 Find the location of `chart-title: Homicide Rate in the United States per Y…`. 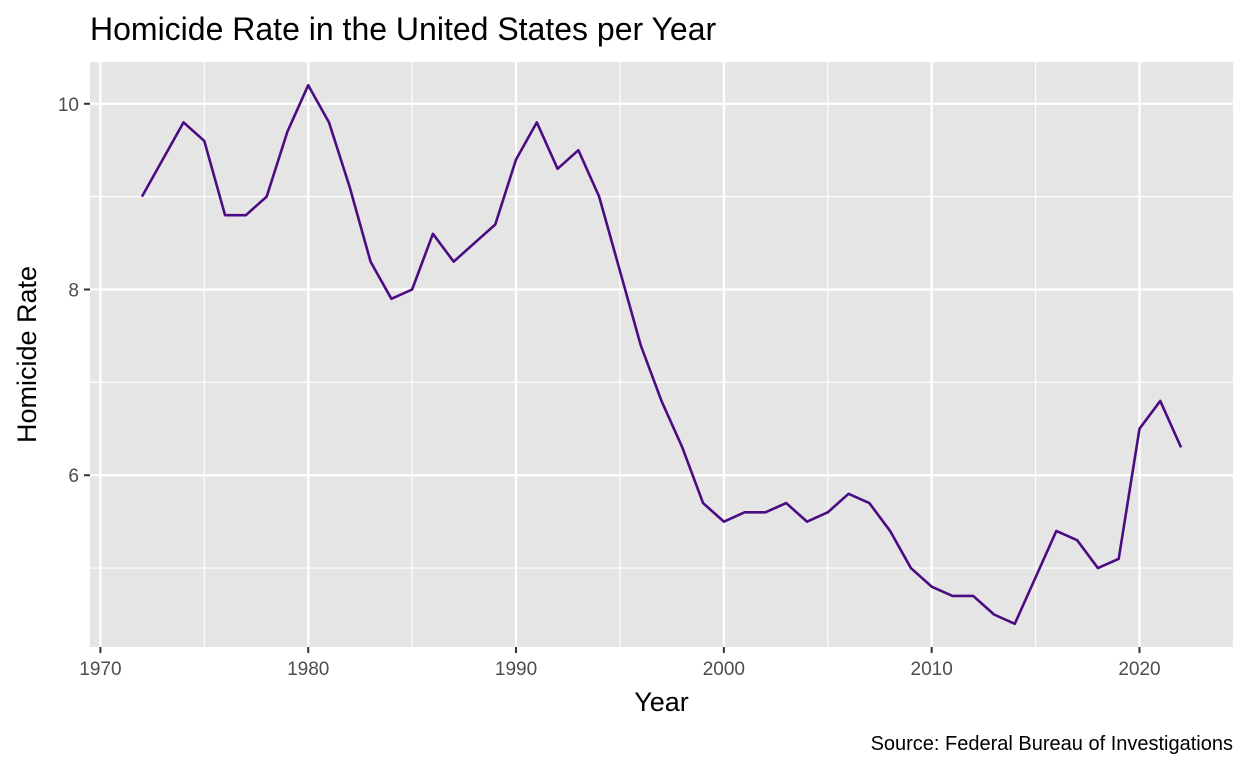

chart-title: Homicide Rate in the United States per Y… is located at coordinates (403, 29).